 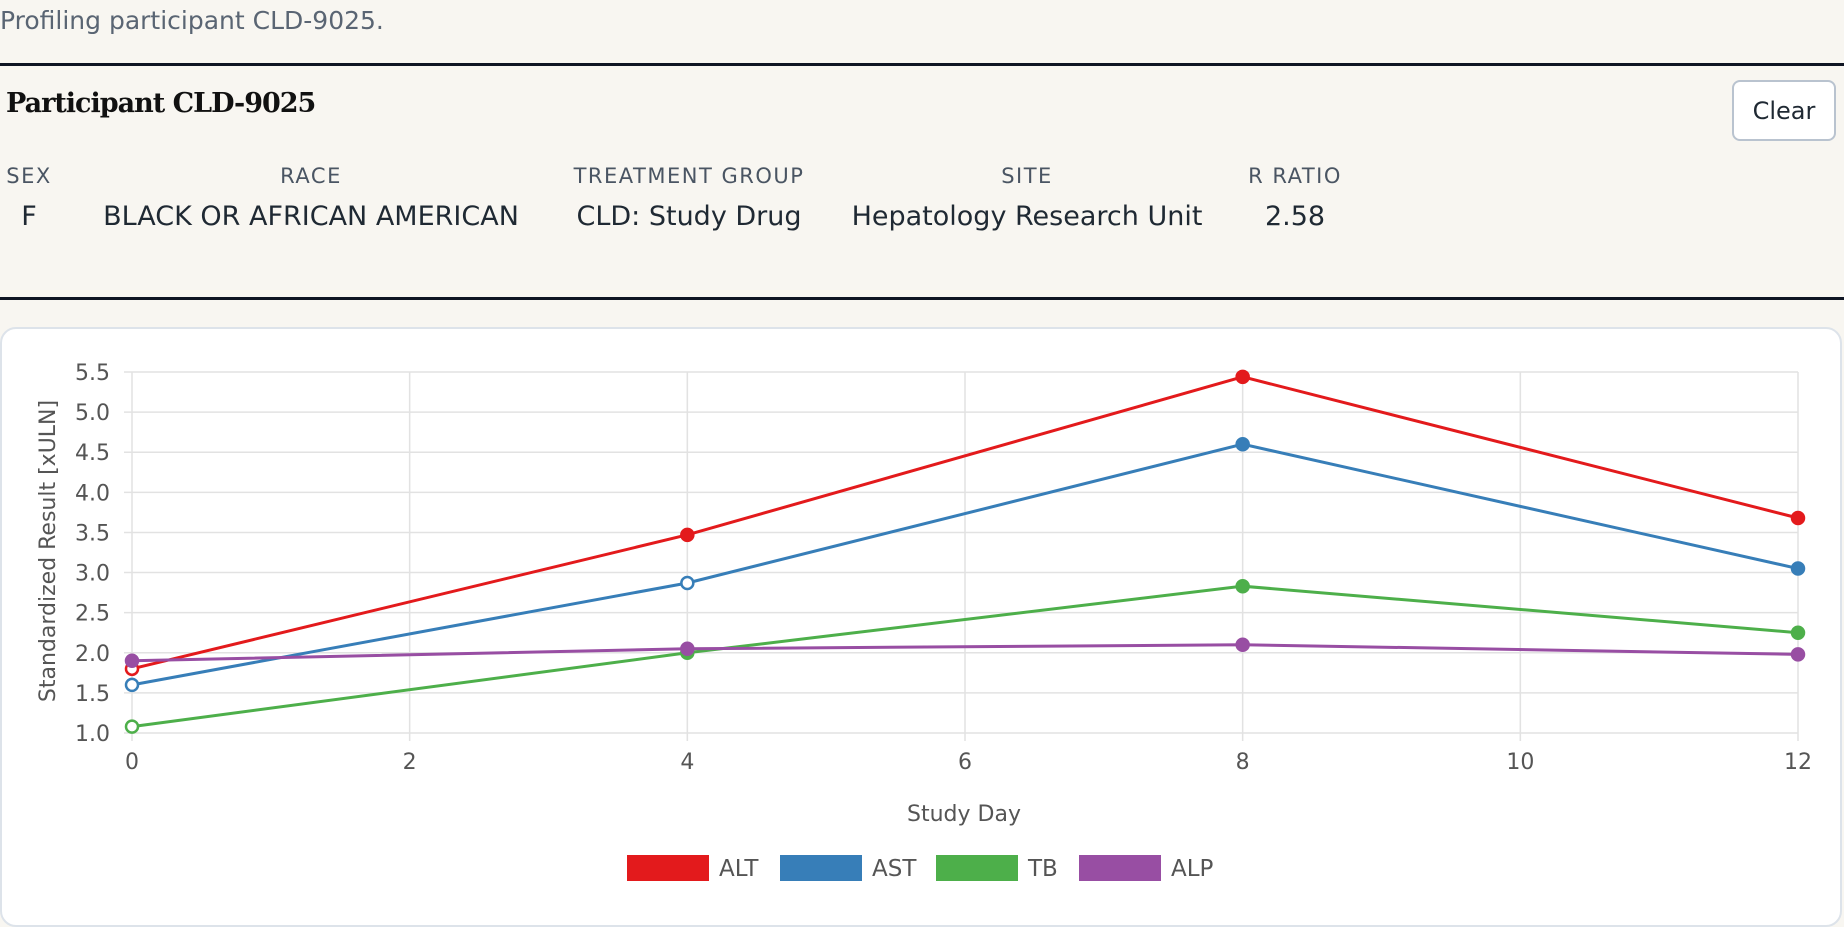 What do you see at coordinates (92, 533) in the screenshot?
I see `y-tick-label: 3.5` at bounding box center [92, 533].